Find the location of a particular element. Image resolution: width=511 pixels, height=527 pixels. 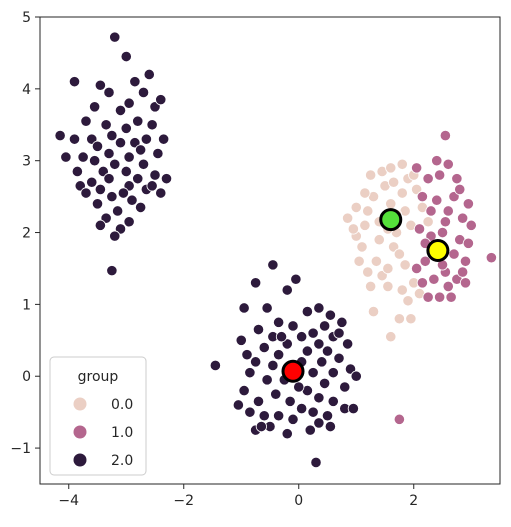

x-tick-label: 2 is located at coordinates (413, 501).